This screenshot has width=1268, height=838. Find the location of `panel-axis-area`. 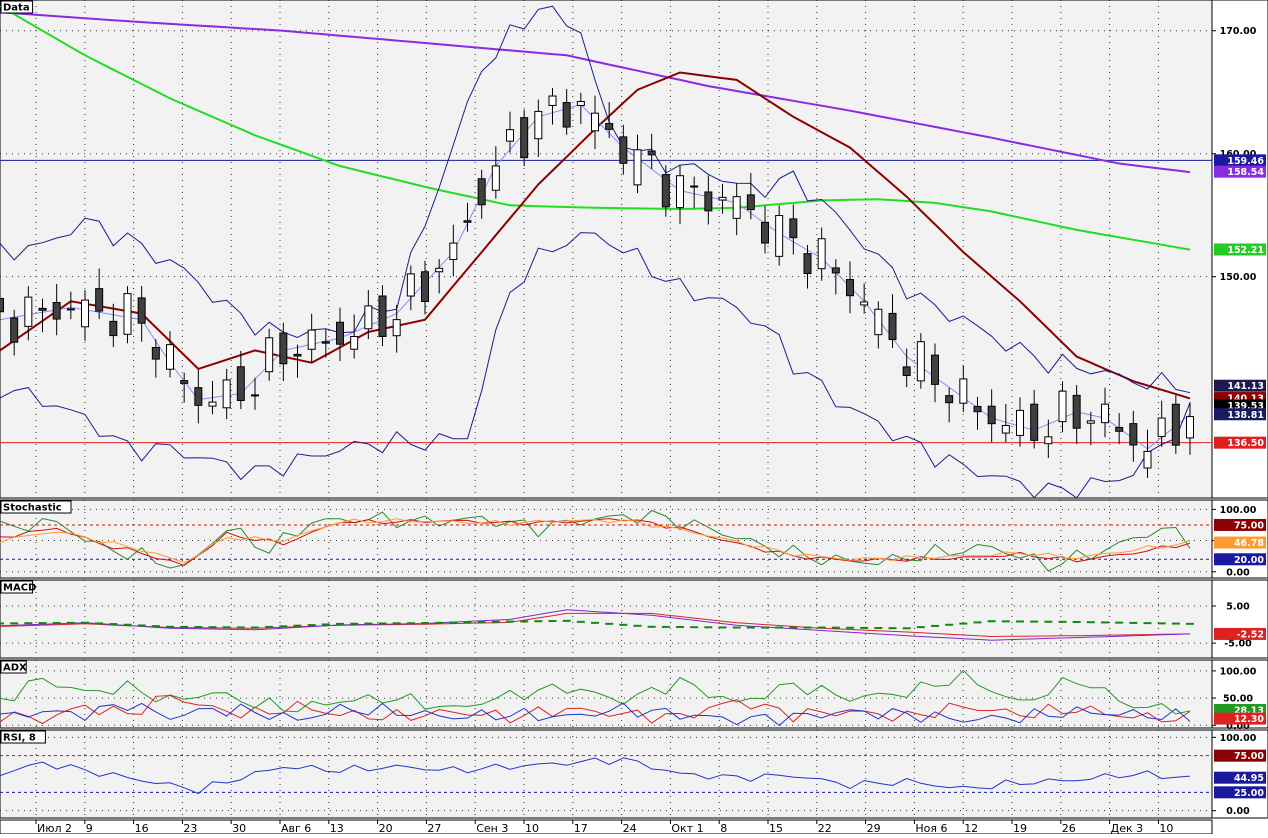

panel-axis-area is located at coordinates (1239, 619).